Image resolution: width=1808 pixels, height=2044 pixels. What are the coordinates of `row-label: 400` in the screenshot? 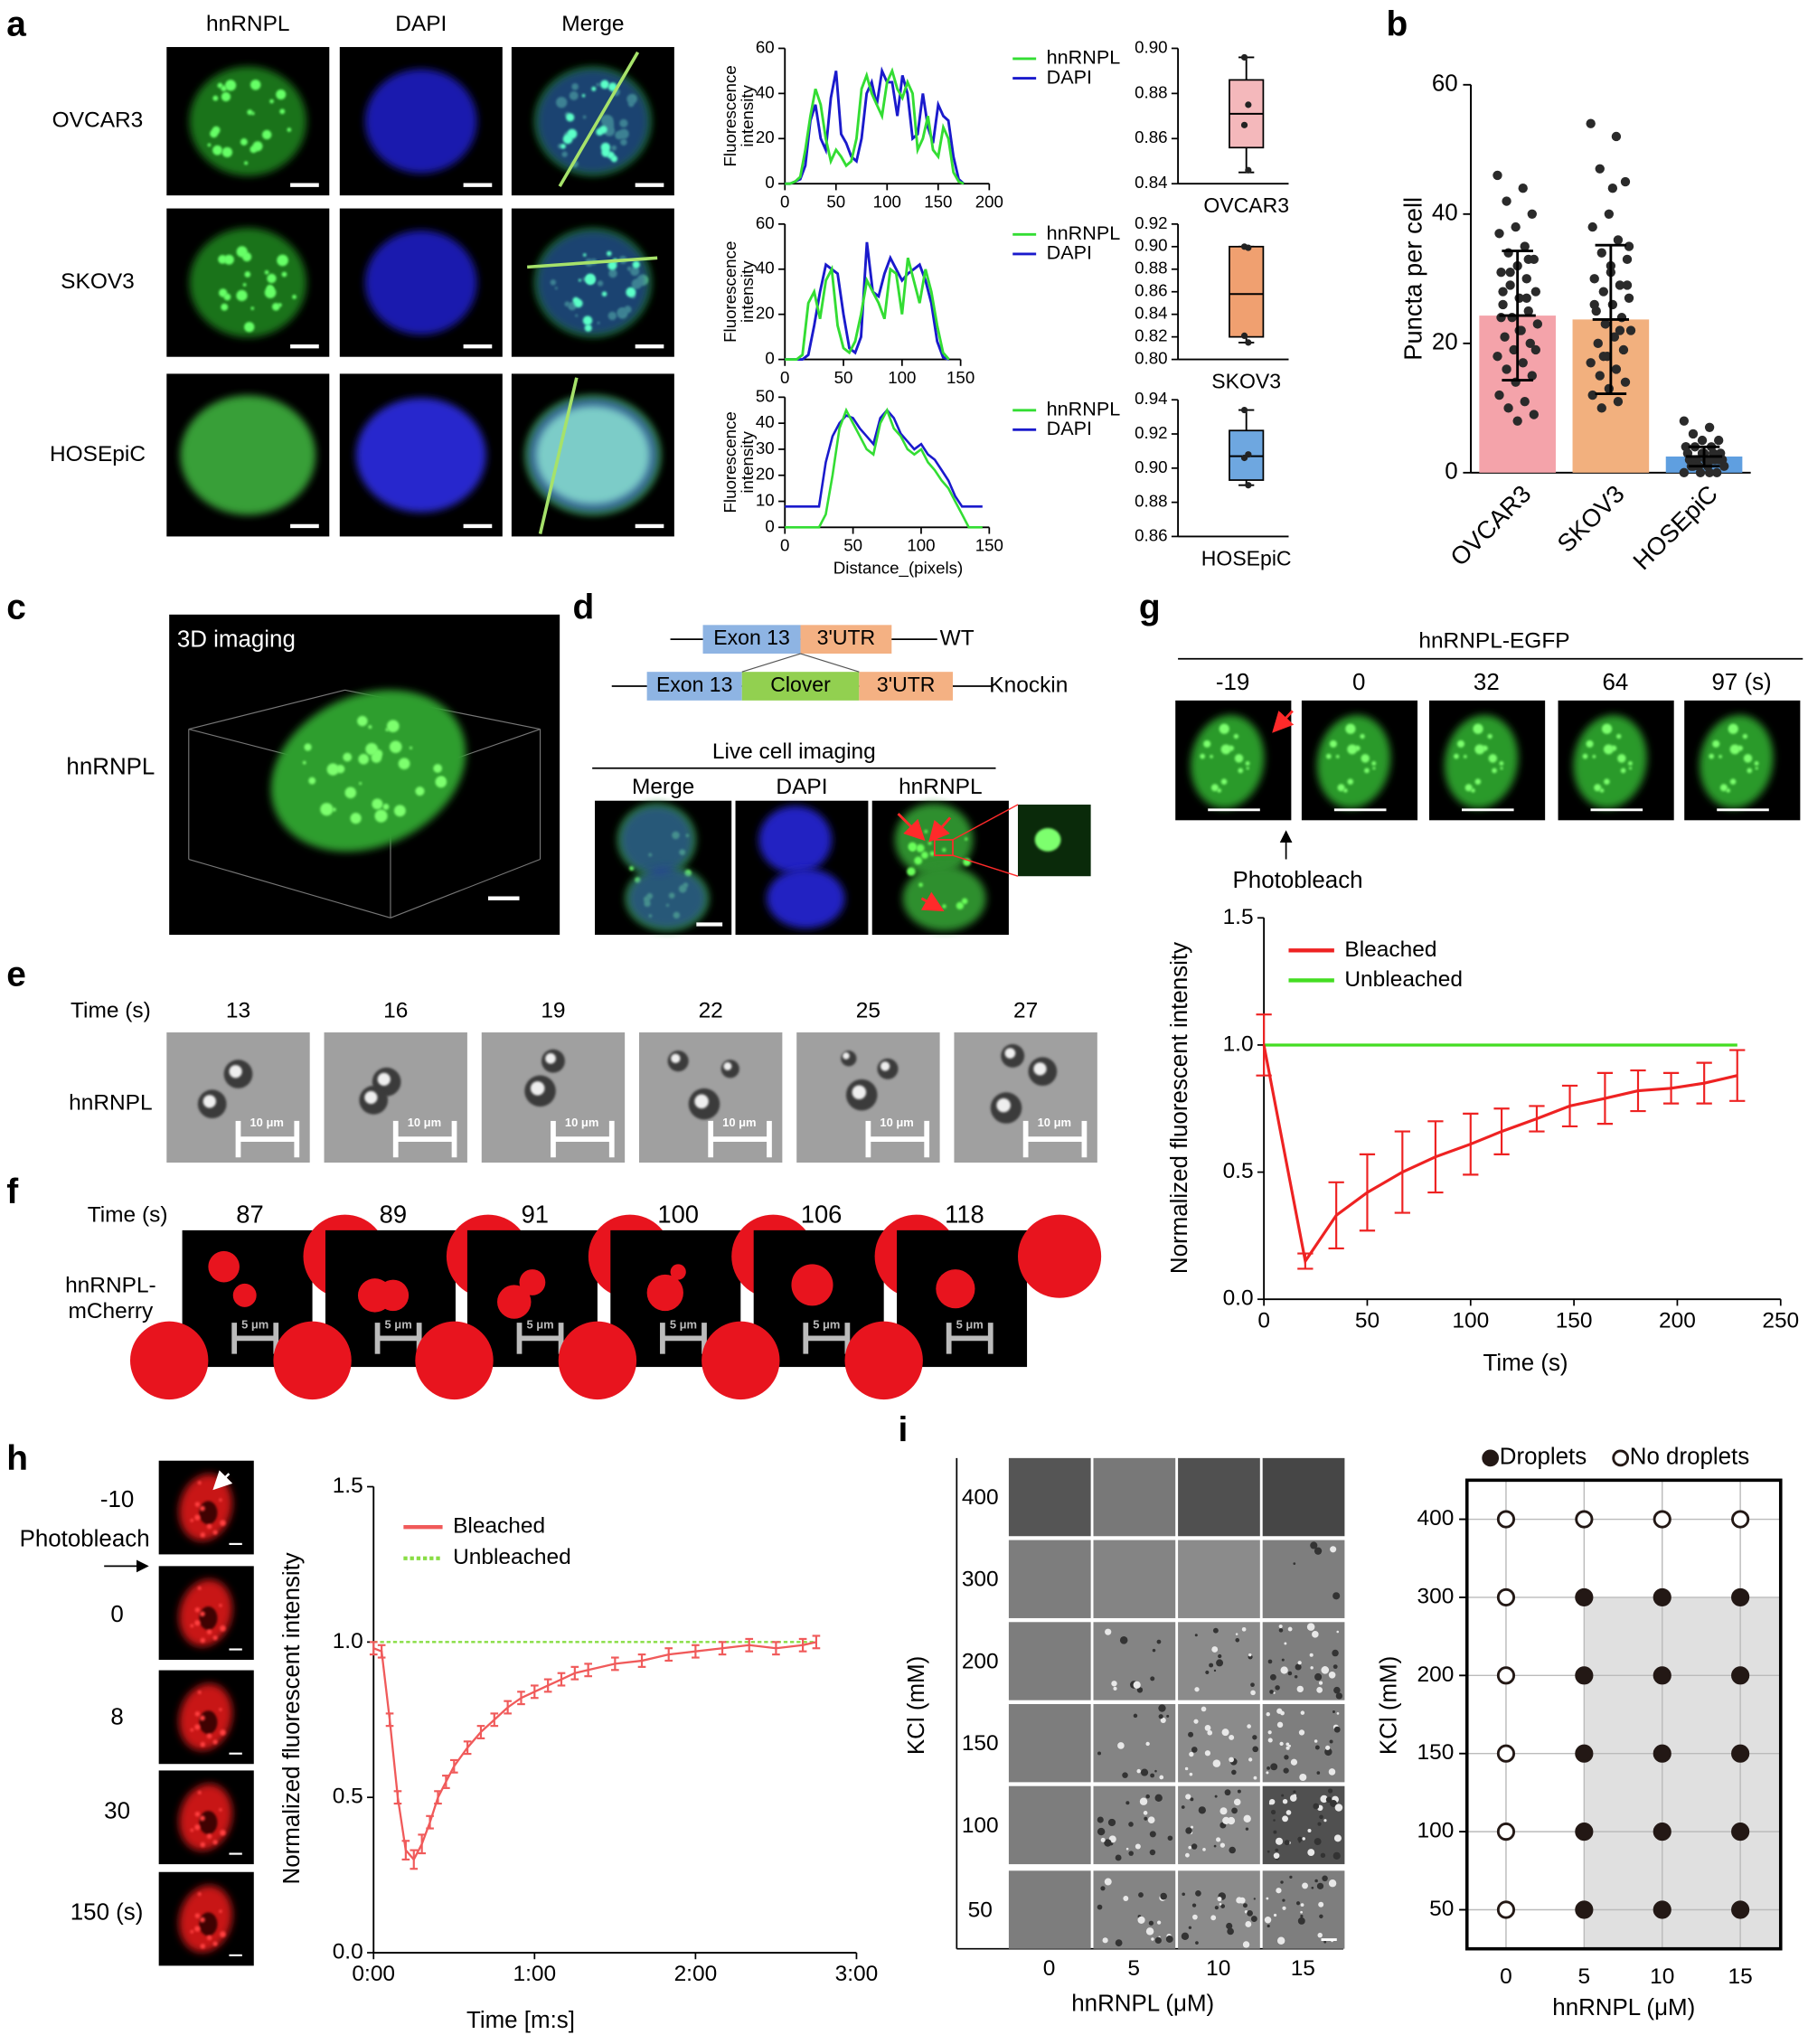 It's located at (980, 1497).